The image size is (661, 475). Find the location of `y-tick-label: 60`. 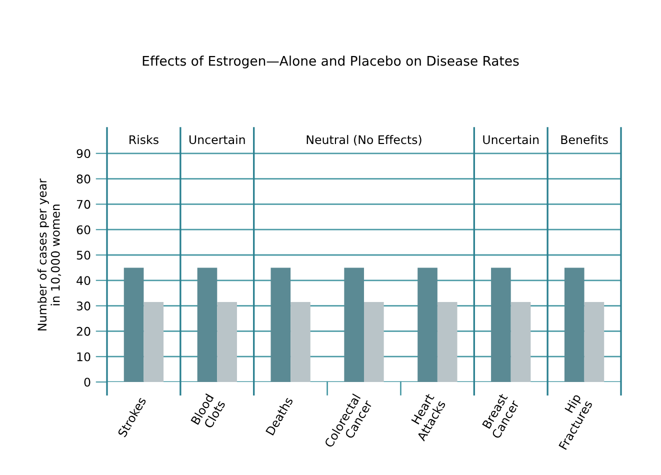

y-tick-label: 60 is located at coordinates (83, 229).